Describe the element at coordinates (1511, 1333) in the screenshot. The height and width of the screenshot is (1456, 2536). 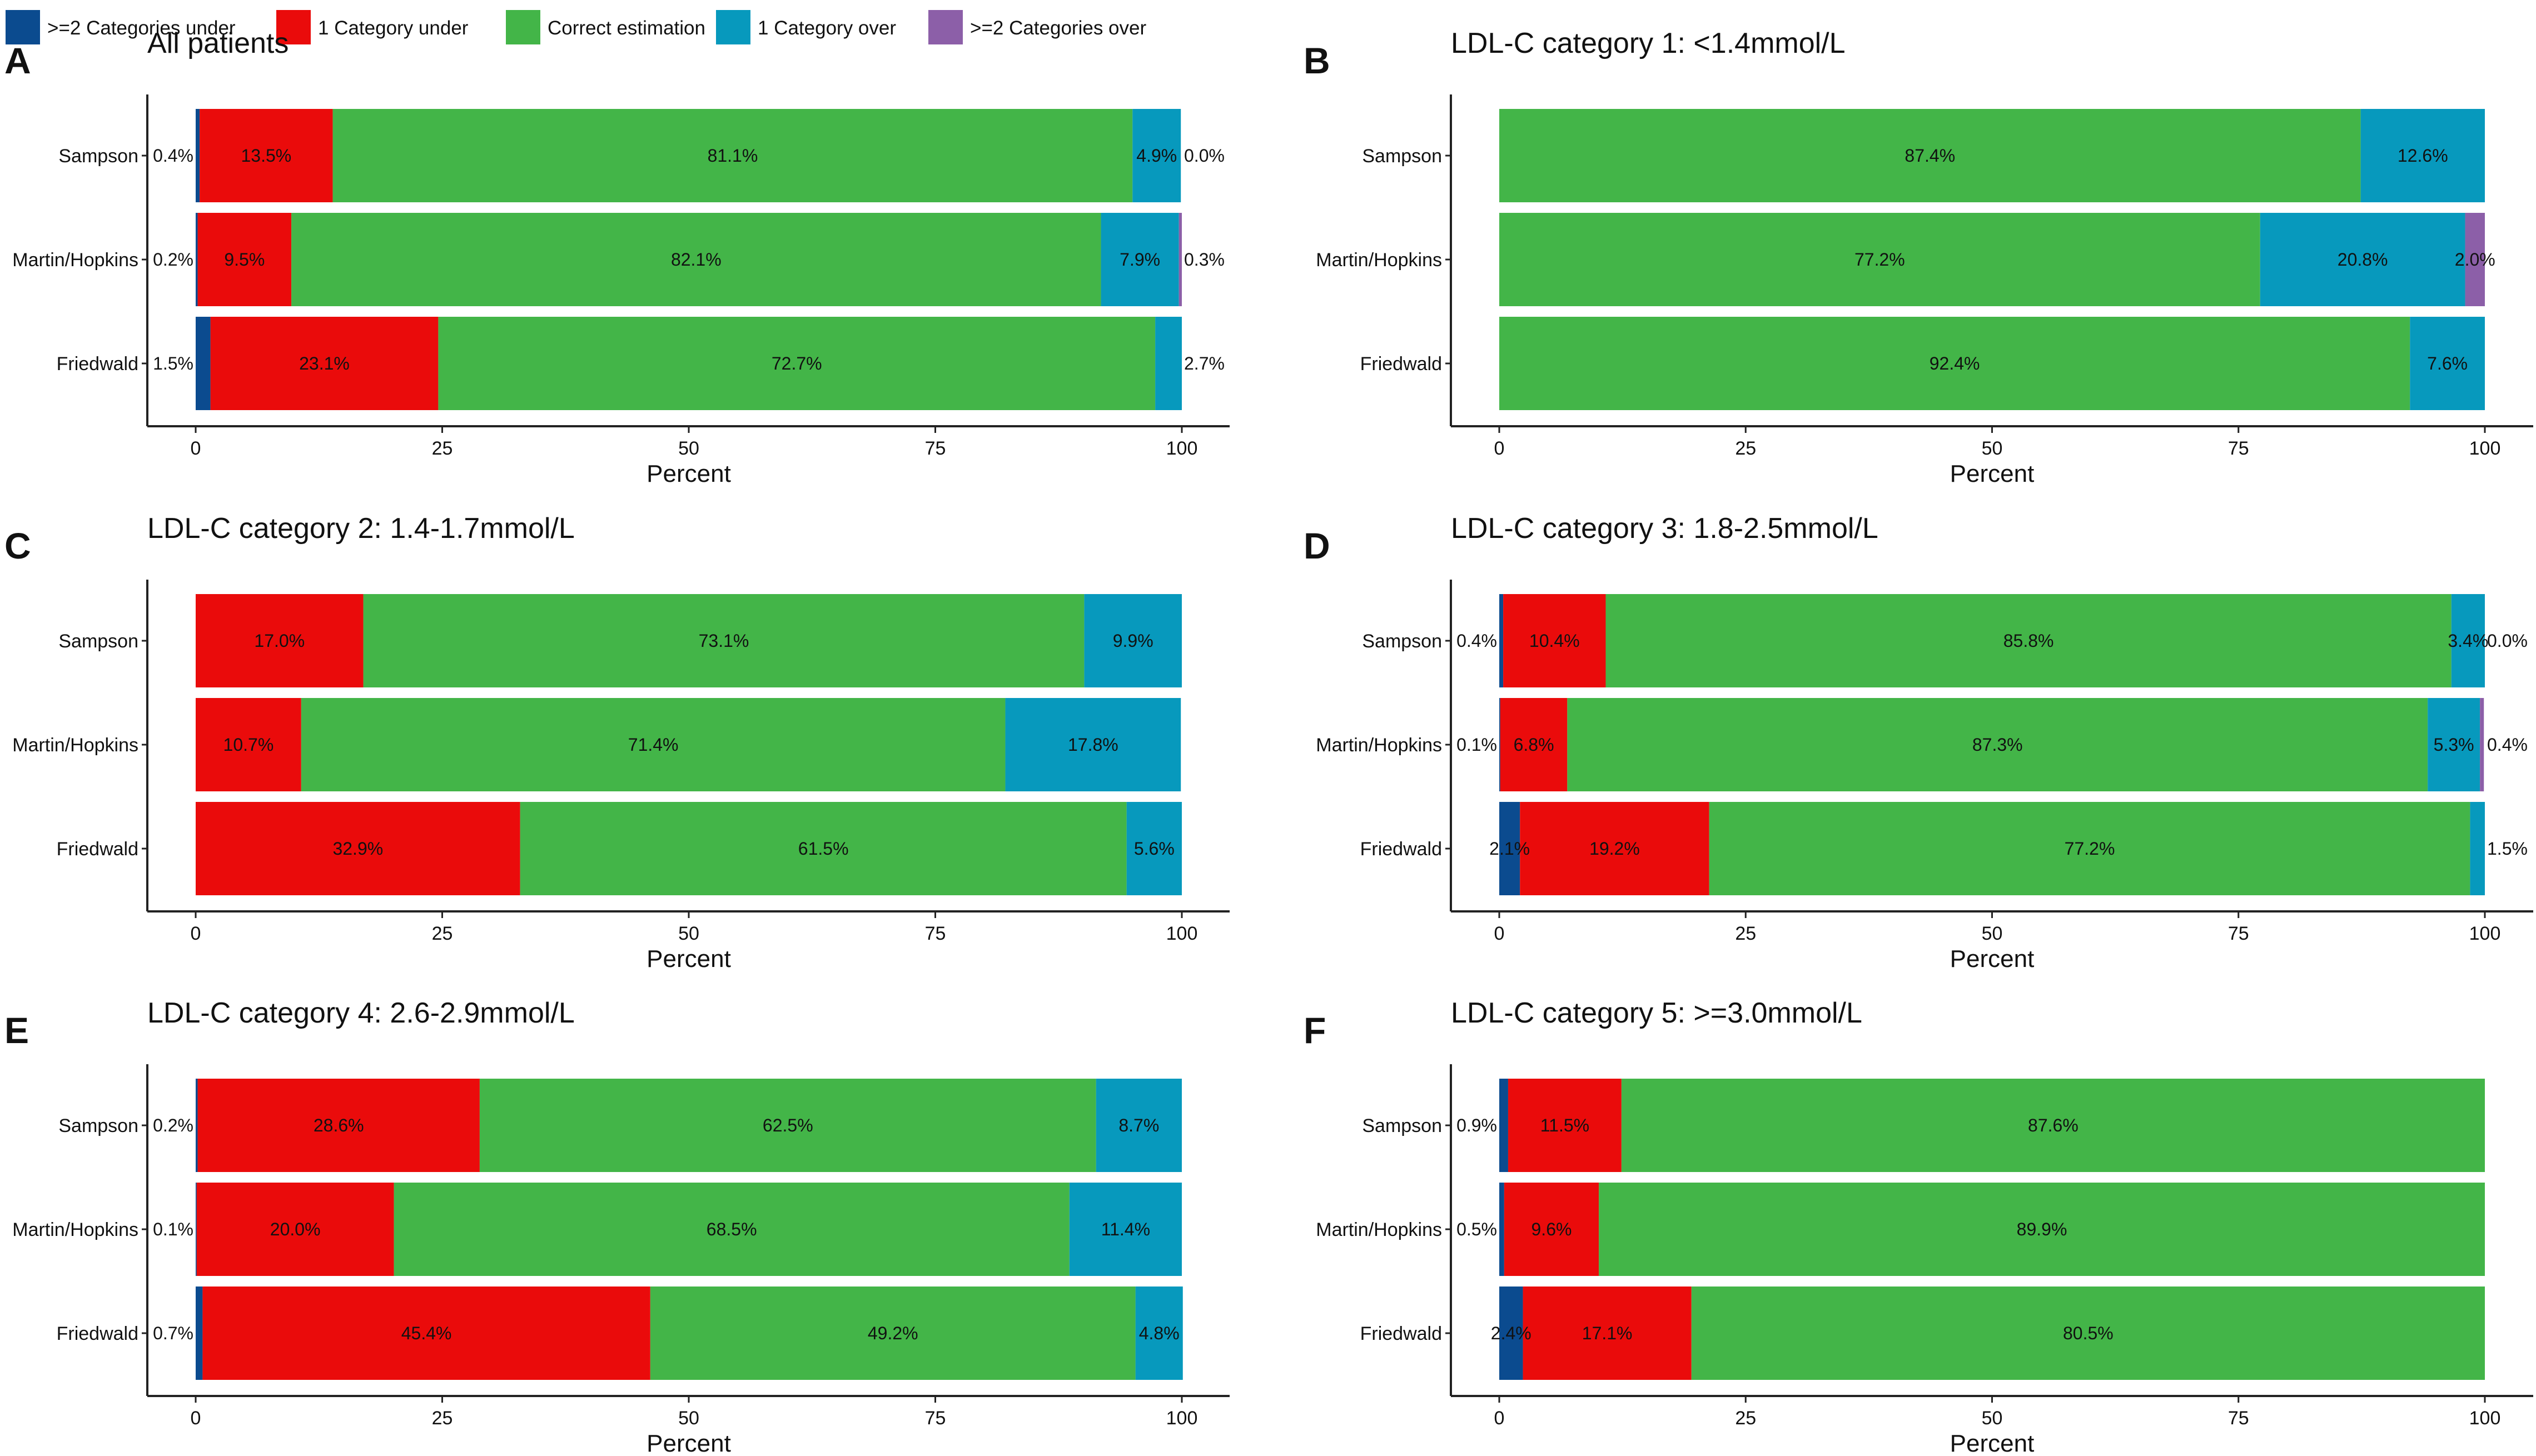
I see `data-label: 2.4%` at that location.